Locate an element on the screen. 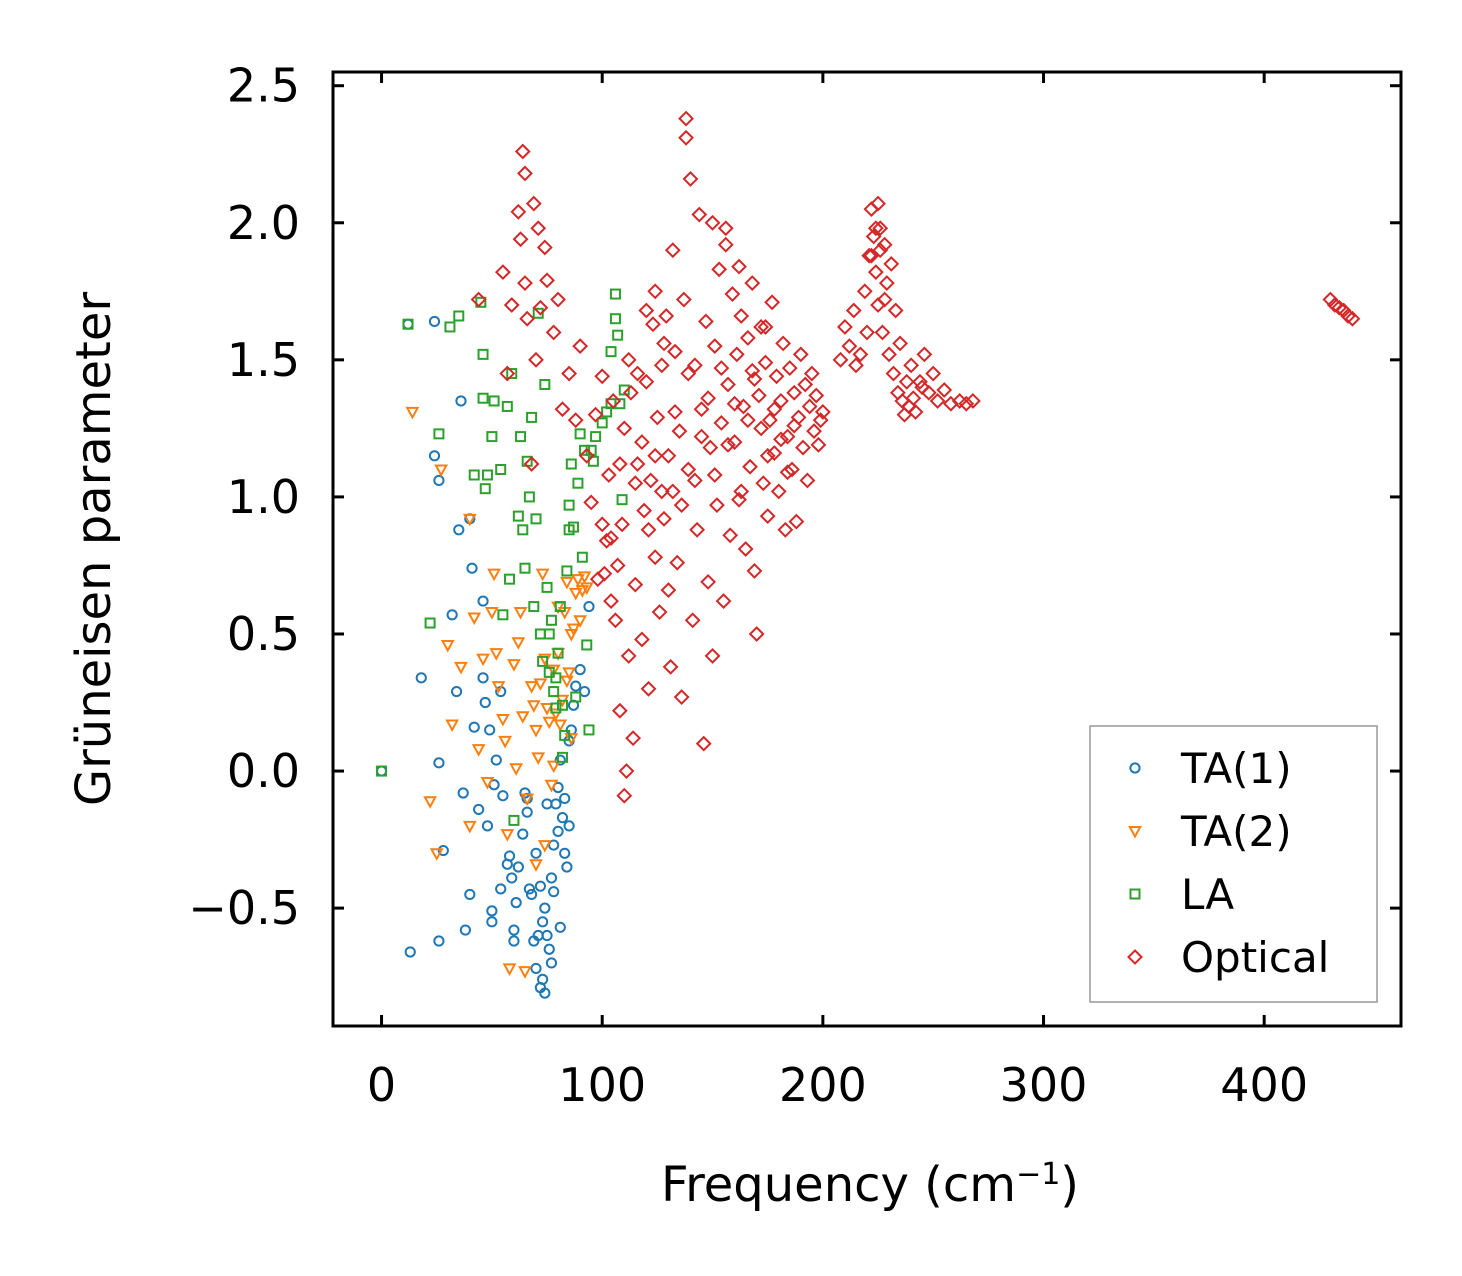  y-tick-label: −0.5 is located at coordinates (244, 908).